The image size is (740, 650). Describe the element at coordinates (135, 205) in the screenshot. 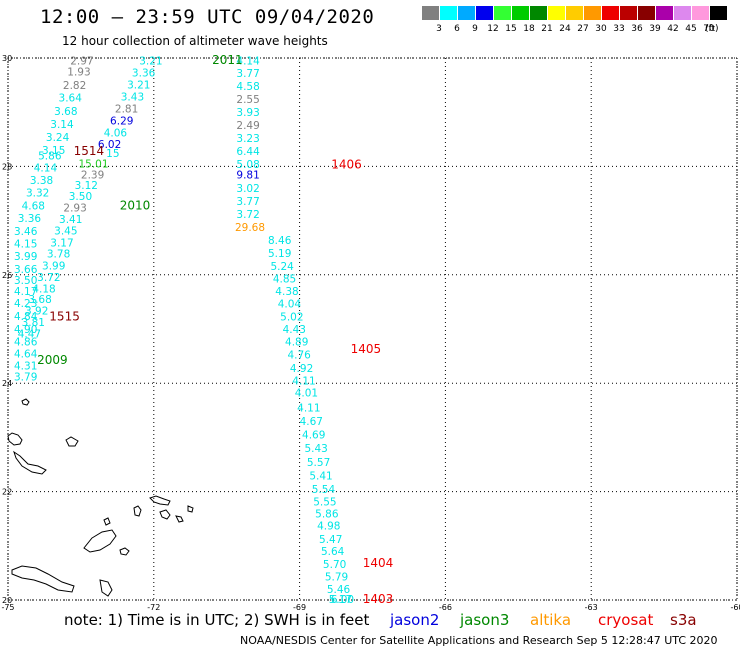

I see `pass-time-label: 2010` at that location.